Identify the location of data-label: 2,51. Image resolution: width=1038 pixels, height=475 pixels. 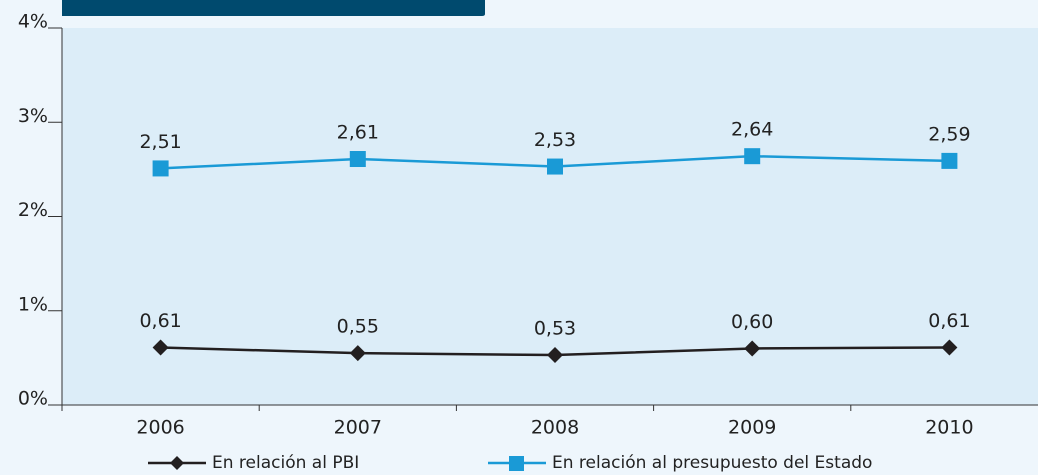
(160, 142).